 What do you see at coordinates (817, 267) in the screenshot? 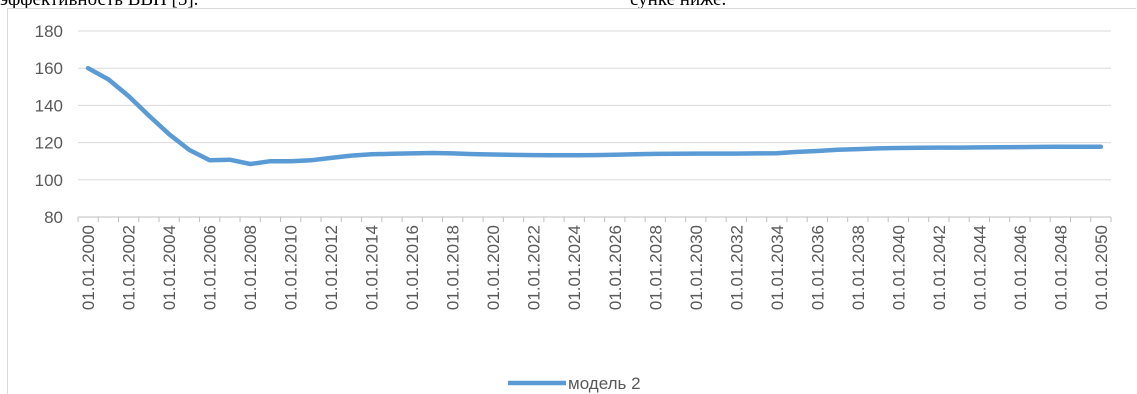
I see `x-tick-label: 01.01.2036` at bounding box center [817, 267].